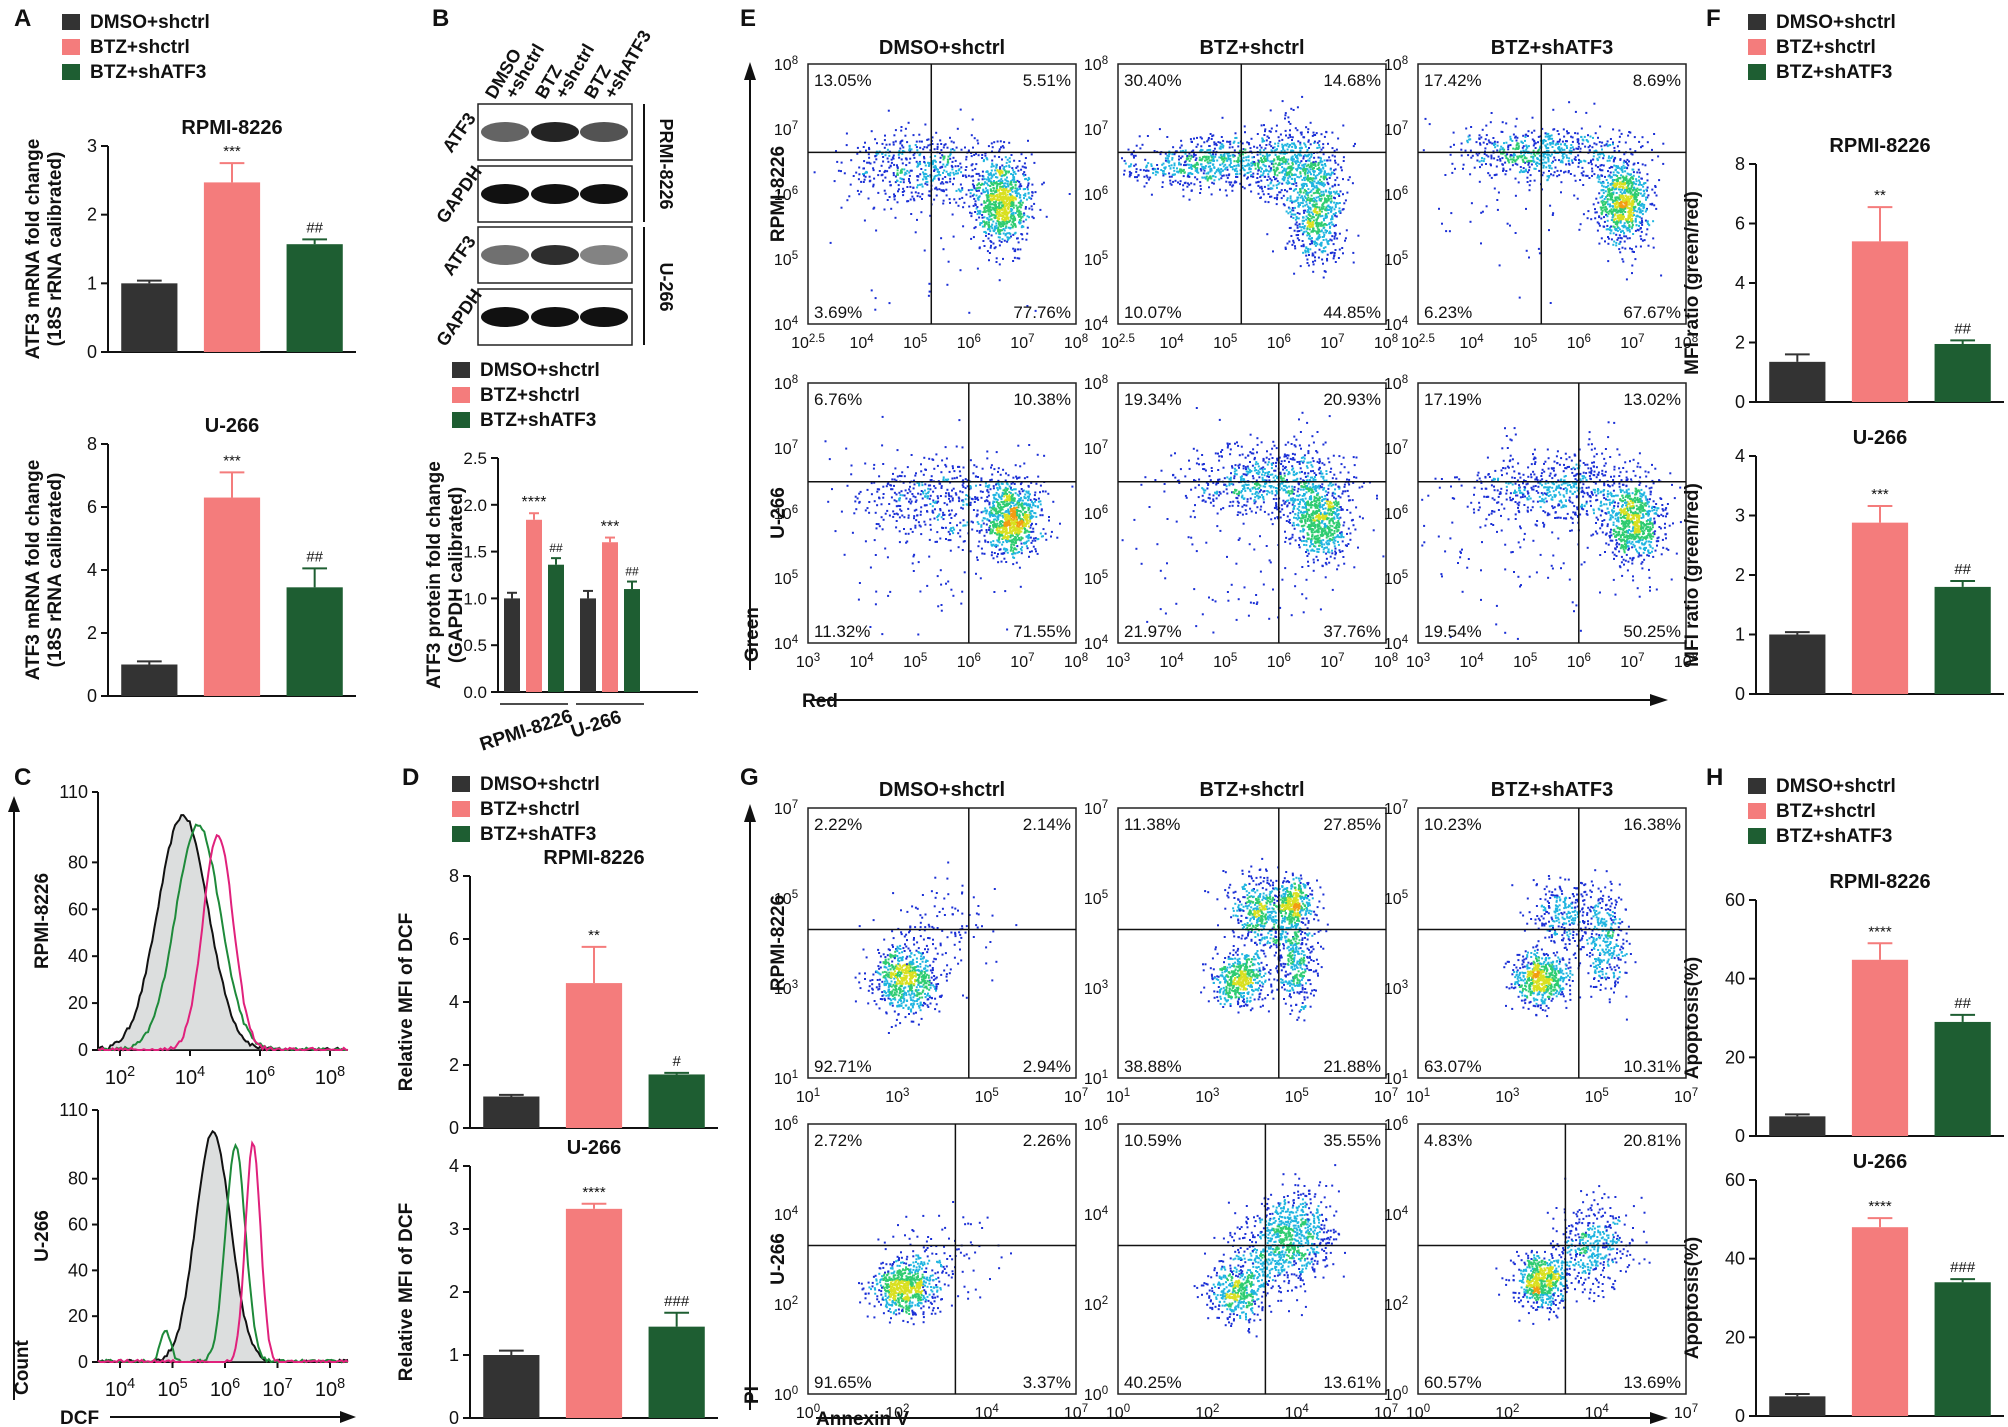 The image size is (2008, 1427). What do you see at coordinates (1386, 342) in the screenshot?
I see `x-tick-label: 108` at bounding box center [1386, 342].